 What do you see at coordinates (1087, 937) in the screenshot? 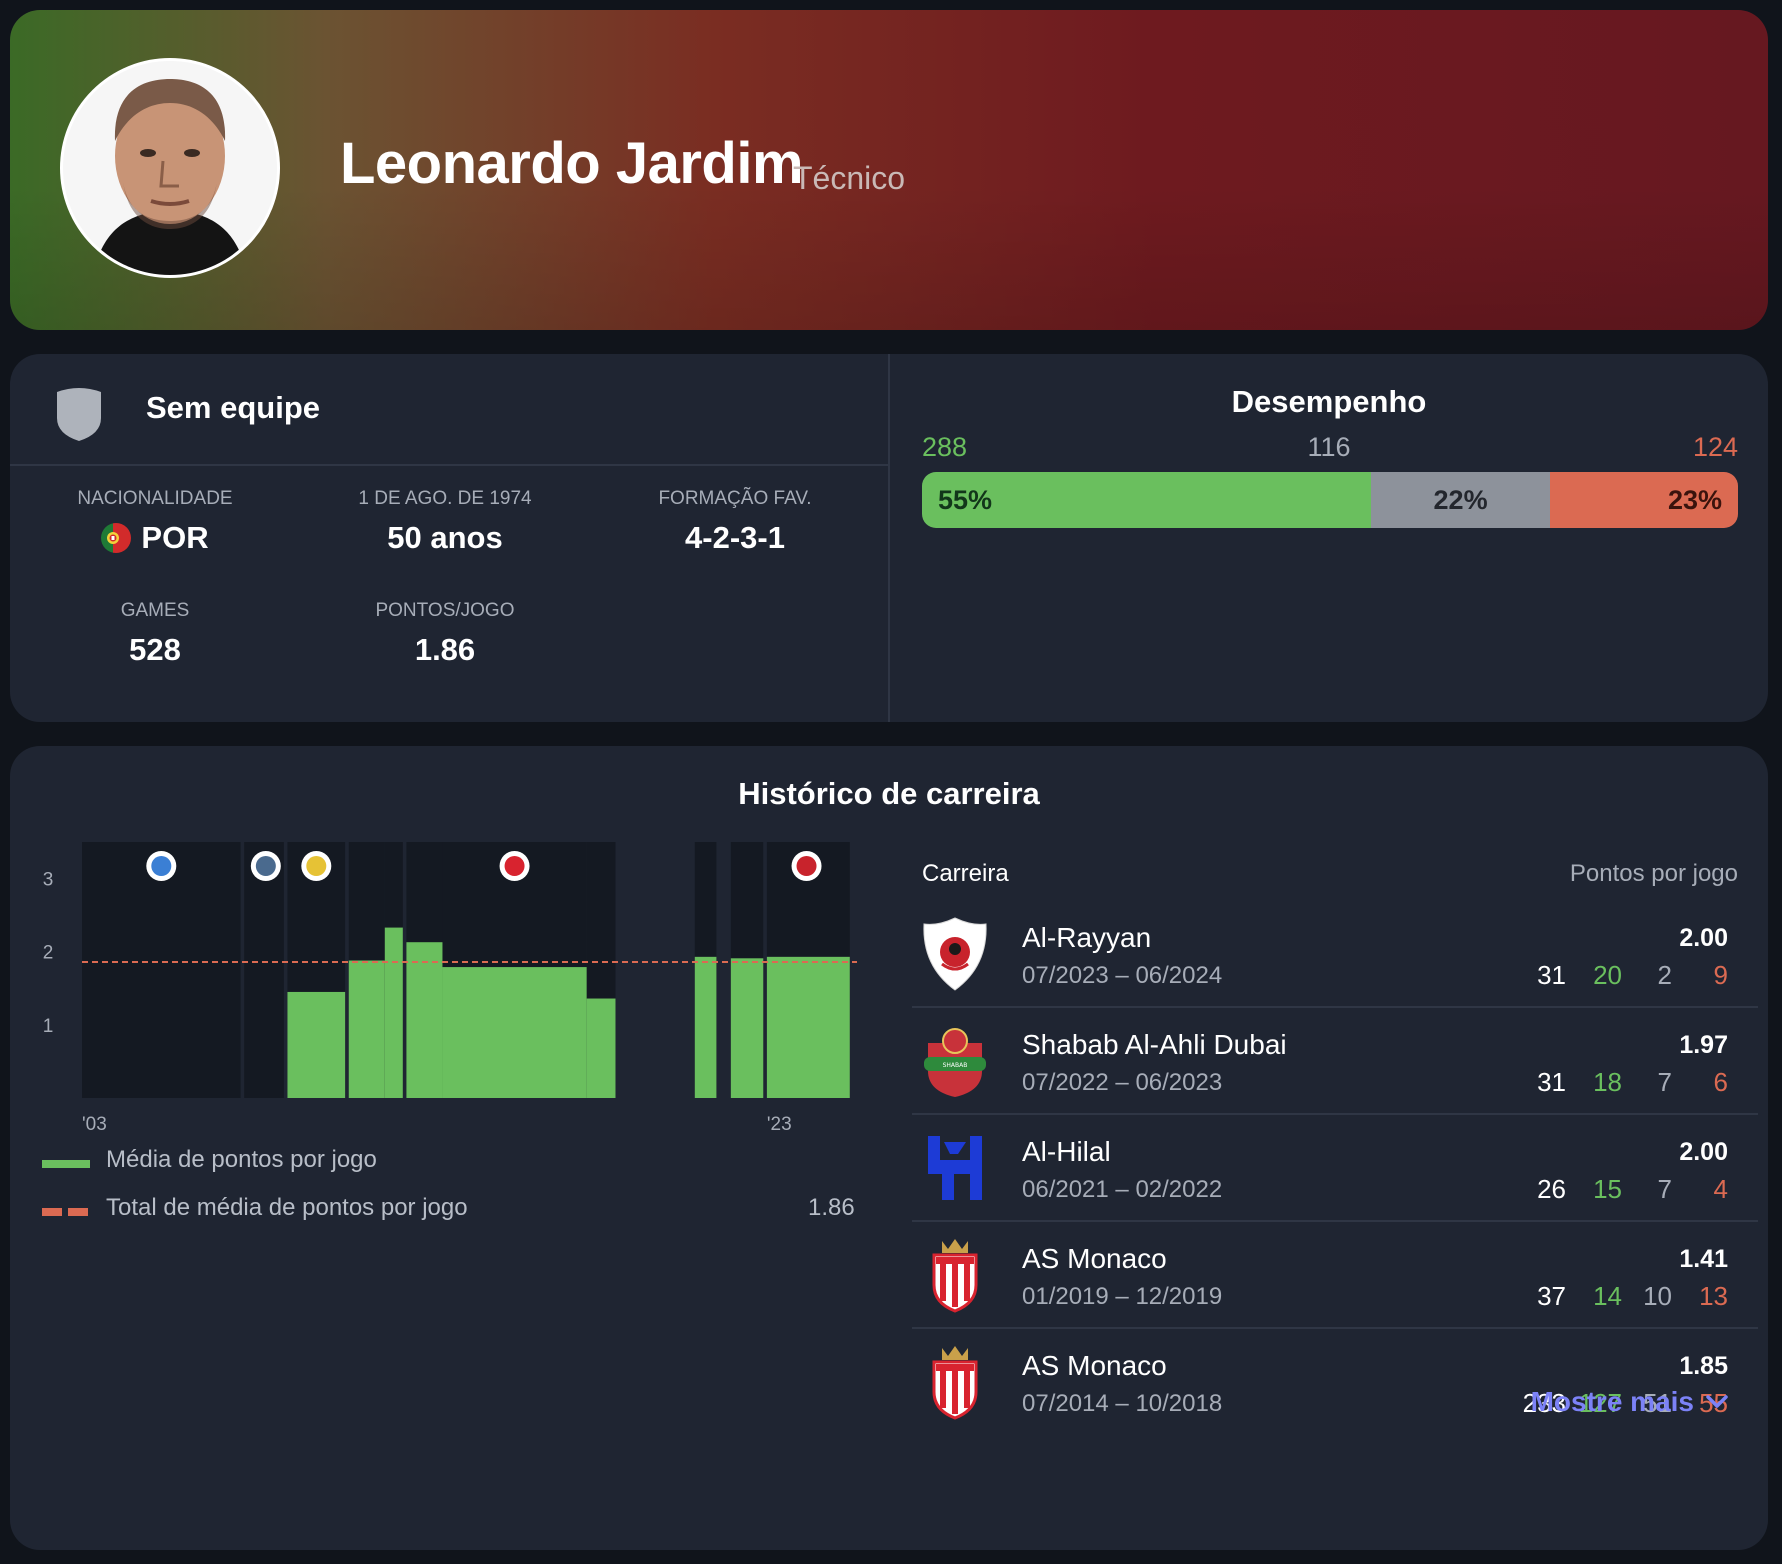
I see `club-name: Al-Rayyan` at bounding box center [1087, 937].